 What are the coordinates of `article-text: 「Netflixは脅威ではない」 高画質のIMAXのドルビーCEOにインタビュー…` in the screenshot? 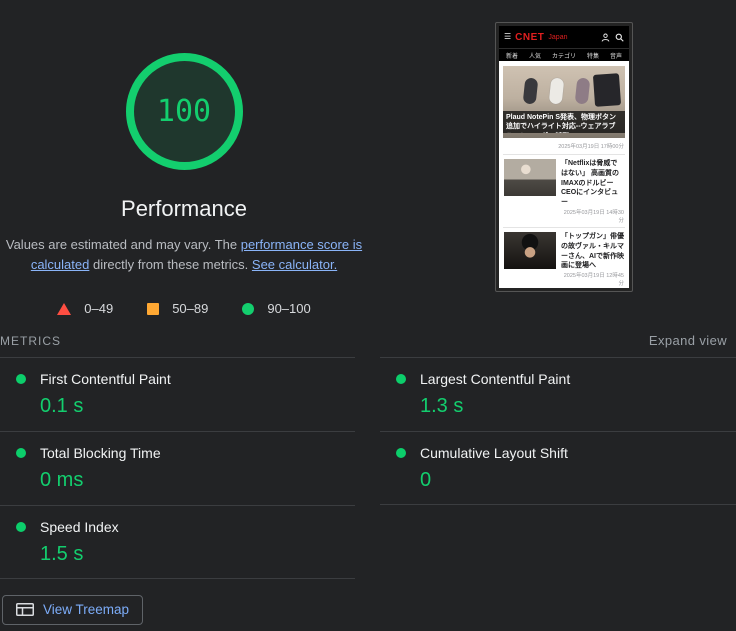 It's located at (592, 191).